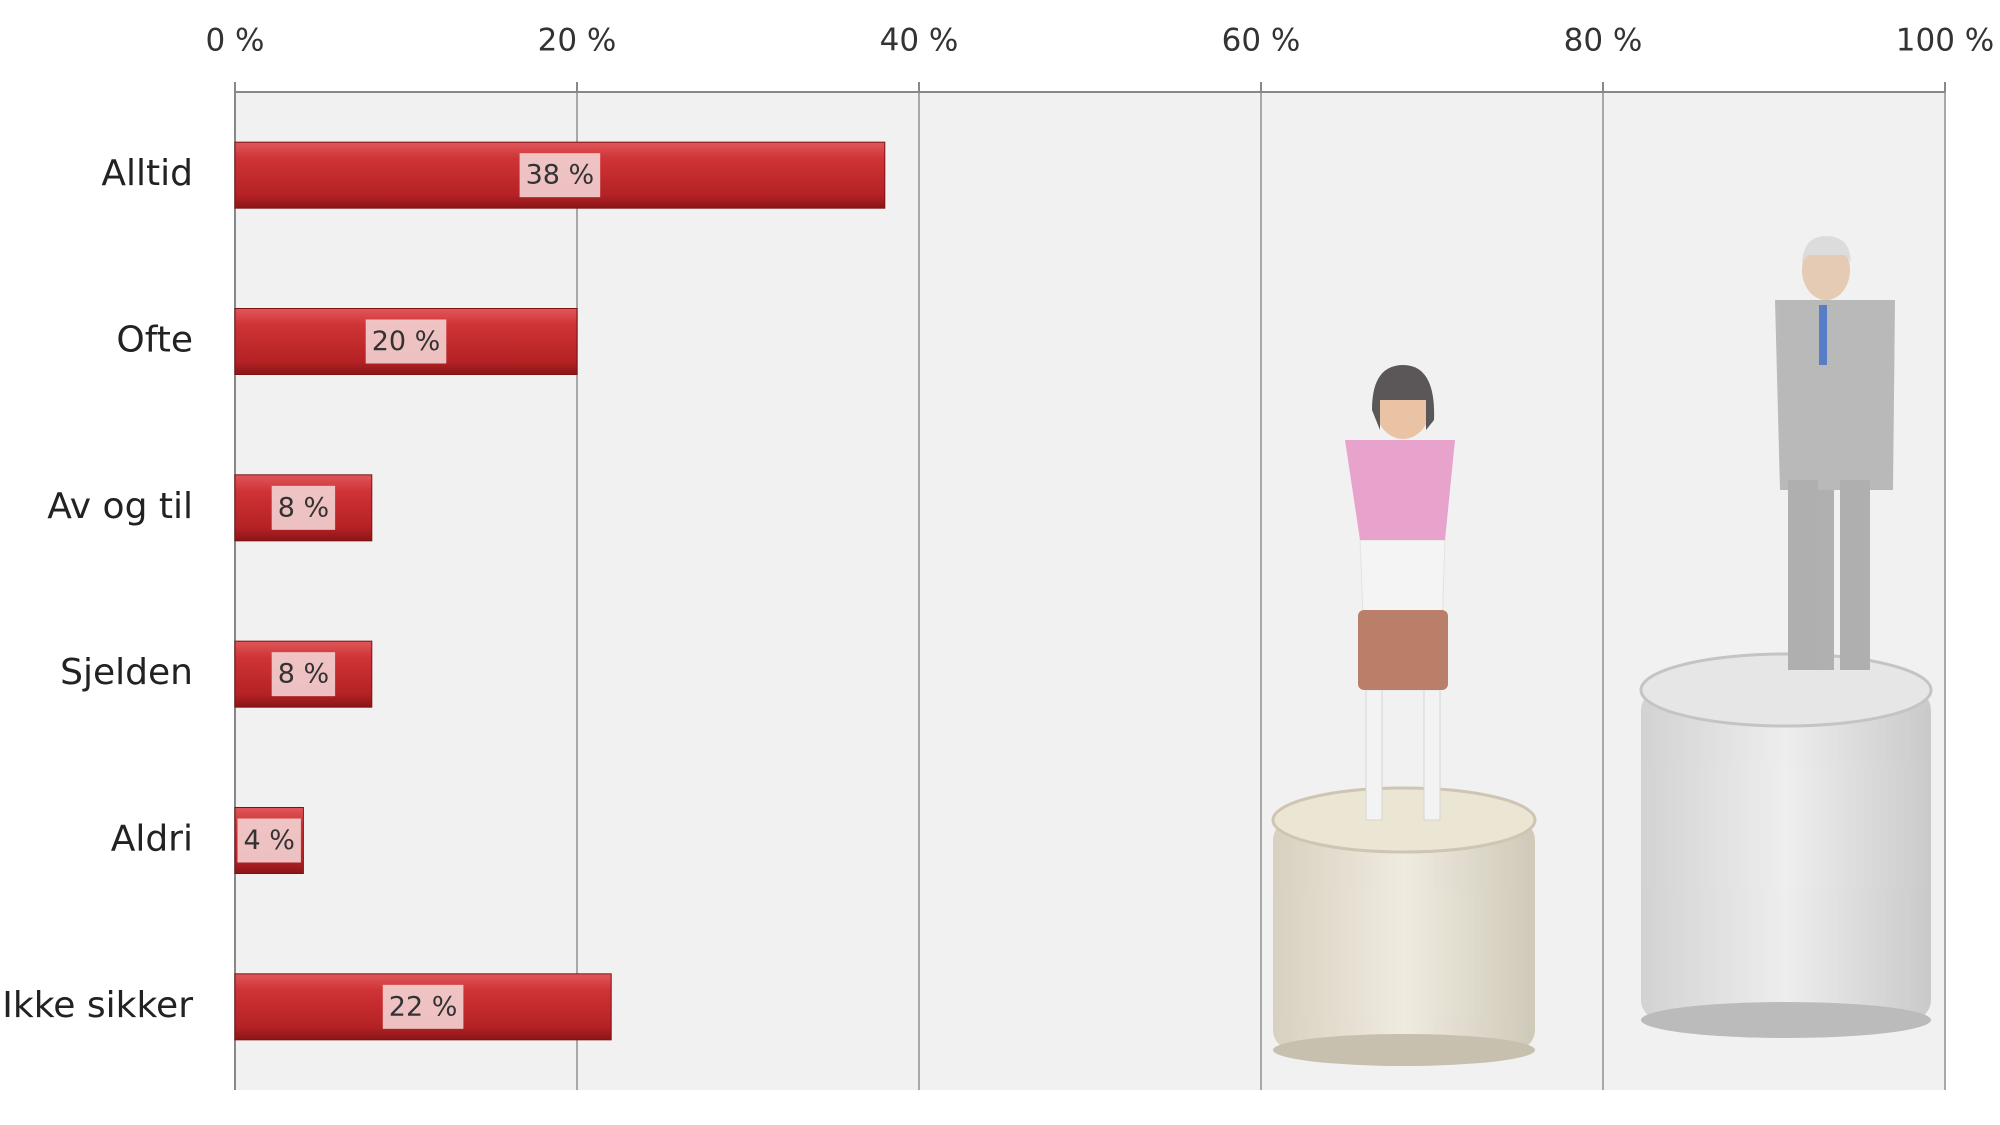 The image size is (2000, 1125). What do you see at coordinates (126, 672) in the screenshot?
I see `category-label: Sjelden` at bounding box center [126, 672].